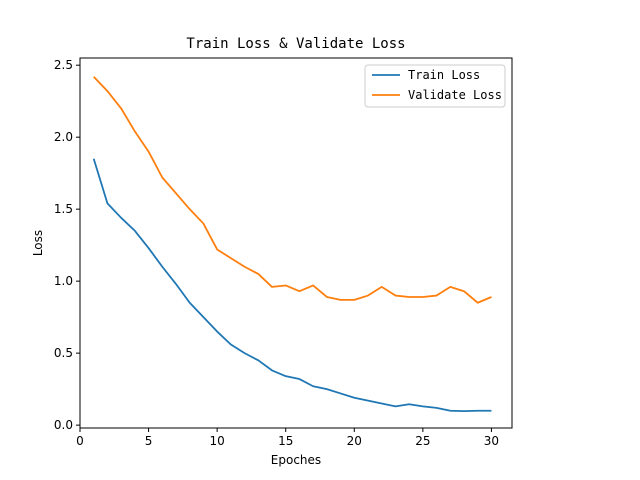 The height and width of the screenshot is (480, 640). What do you see at coordinates (63, 353) in the screenshot?
I see `y-tick-label: 0.5` at bounding box center [63, 353].